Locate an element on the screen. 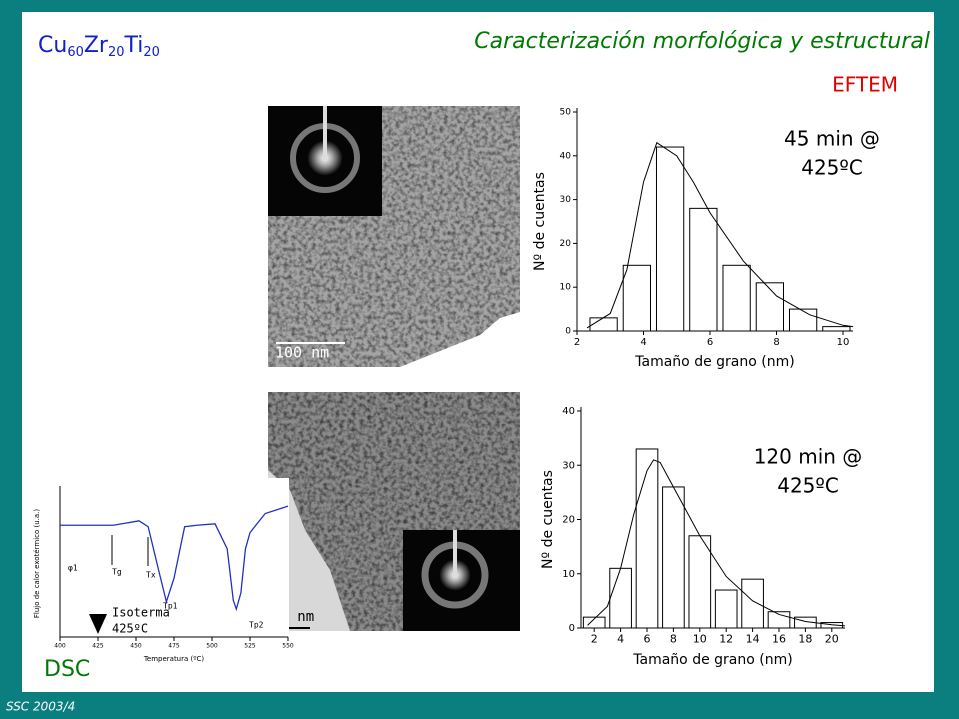 The width and height of the screenshot is (959, 719). x-tick-label: 16 is located at coordinates (779, 639).